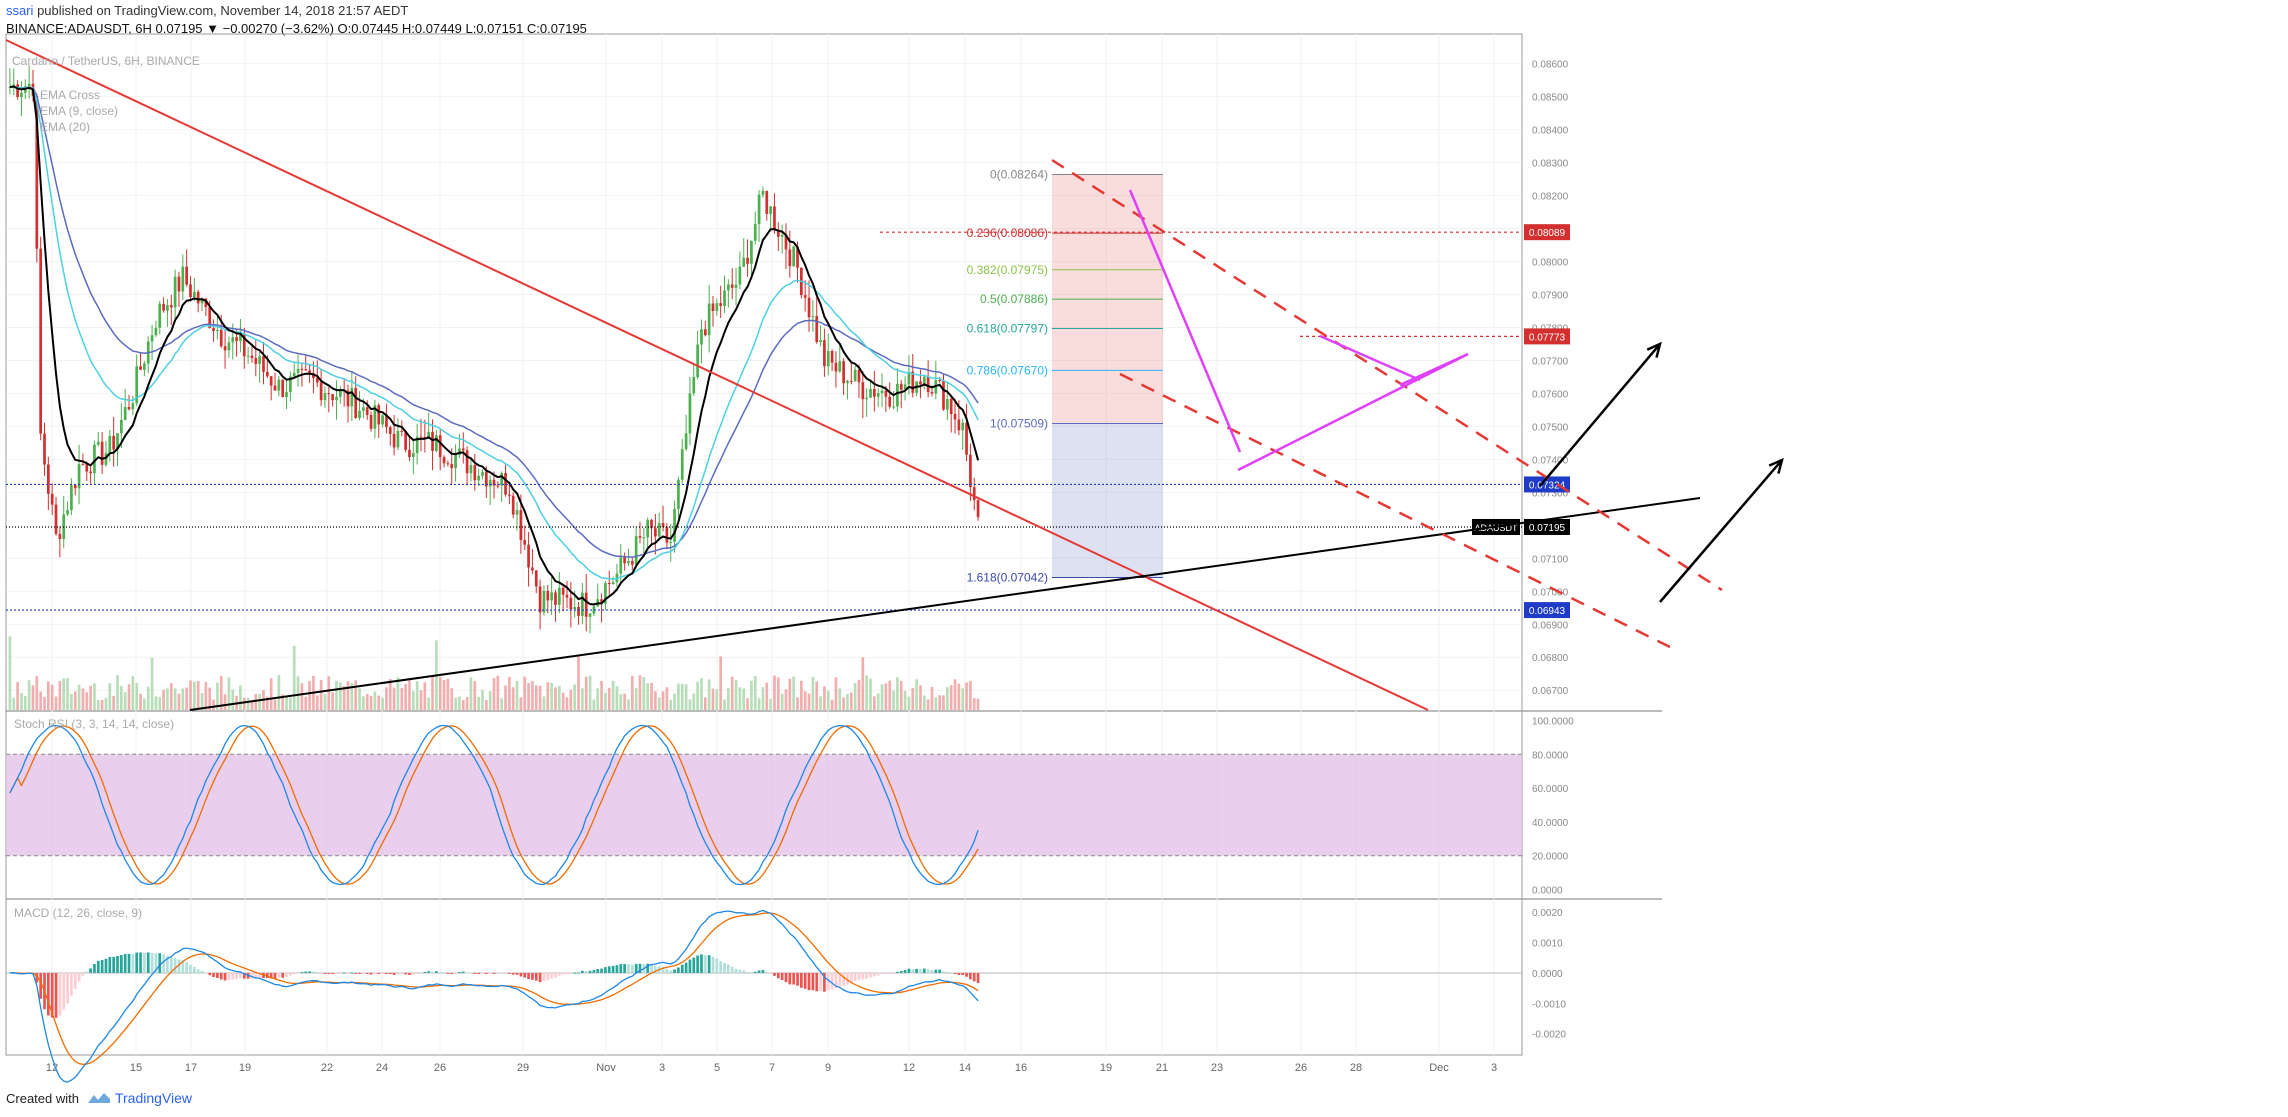  Describe the element at coordinates (1550, 197) in the screenshot. I see `y-tick-label: 0.08200` at that location.